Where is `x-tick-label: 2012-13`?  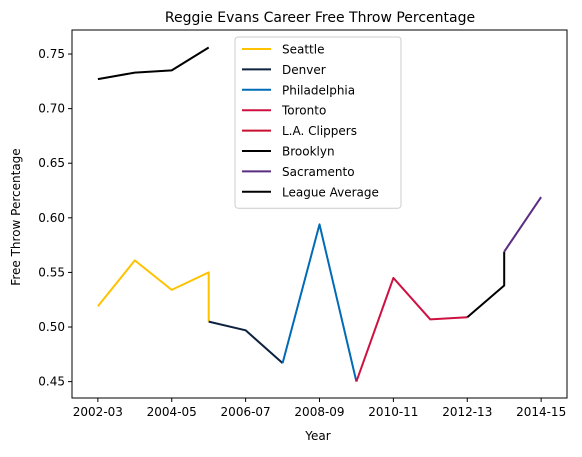 x-tick-label: 2012-13 is located at coordinates (467, 412).